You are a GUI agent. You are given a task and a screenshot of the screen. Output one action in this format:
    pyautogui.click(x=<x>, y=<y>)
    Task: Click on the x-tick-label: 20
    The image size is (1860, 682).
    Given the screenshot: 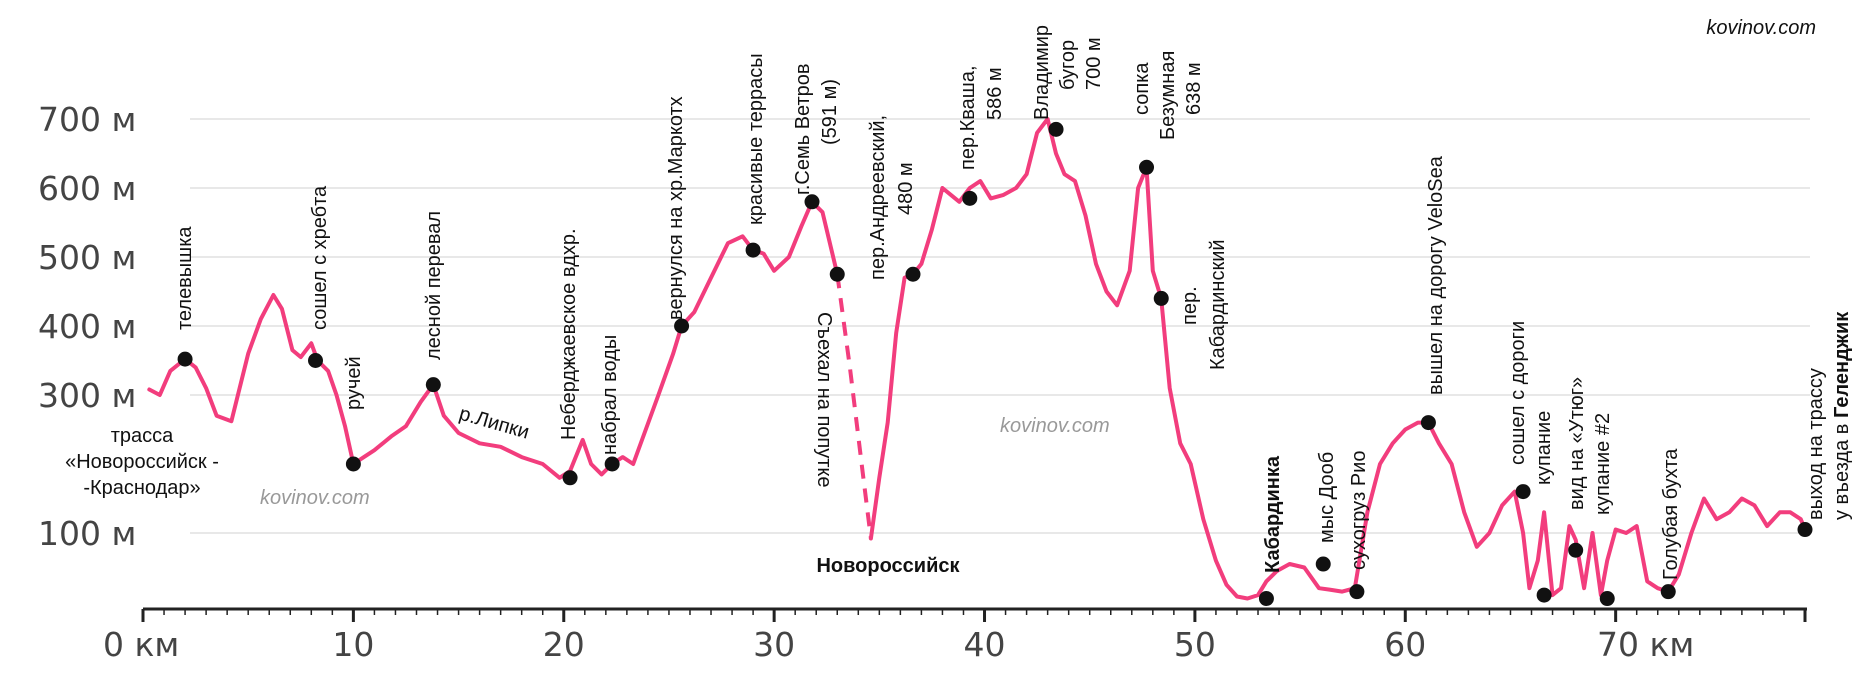 What is the action you would take?
    pyautogui.click(x=564, y=644)
    